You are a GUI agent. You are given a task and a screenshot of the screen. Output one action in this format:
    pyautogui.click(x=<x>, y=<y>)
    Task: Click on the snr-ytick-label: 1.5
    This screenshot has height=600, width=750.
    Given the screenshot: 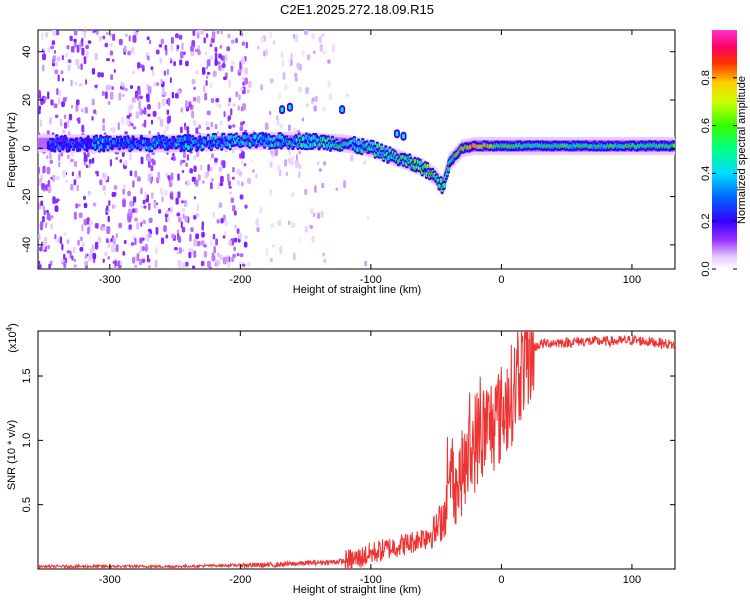 What is the action you would take?
    pyautogui.click(x=27, y=375)
    